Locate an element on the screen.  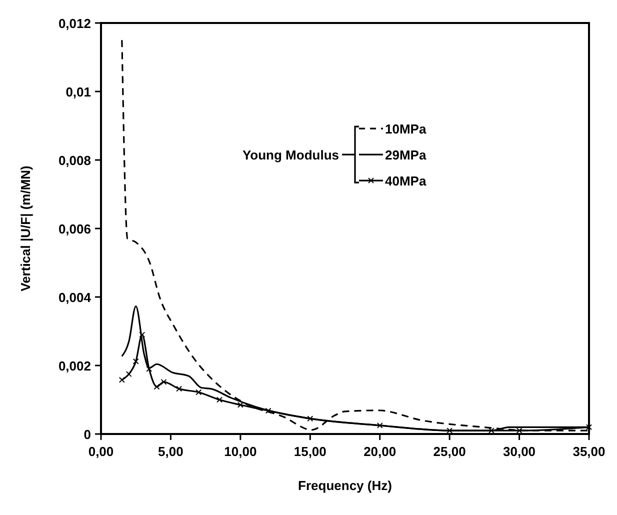
legend-label: 29MPa is located at coordinates (406, 155).